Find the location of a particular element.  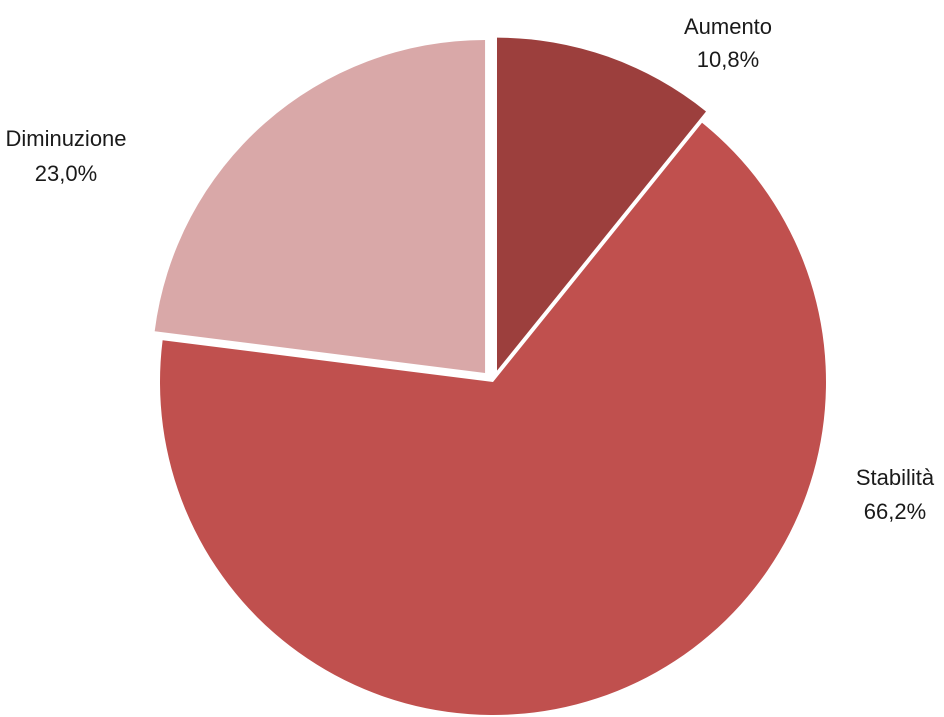

pie-slice-aumento is located at coordinates (601, 204).